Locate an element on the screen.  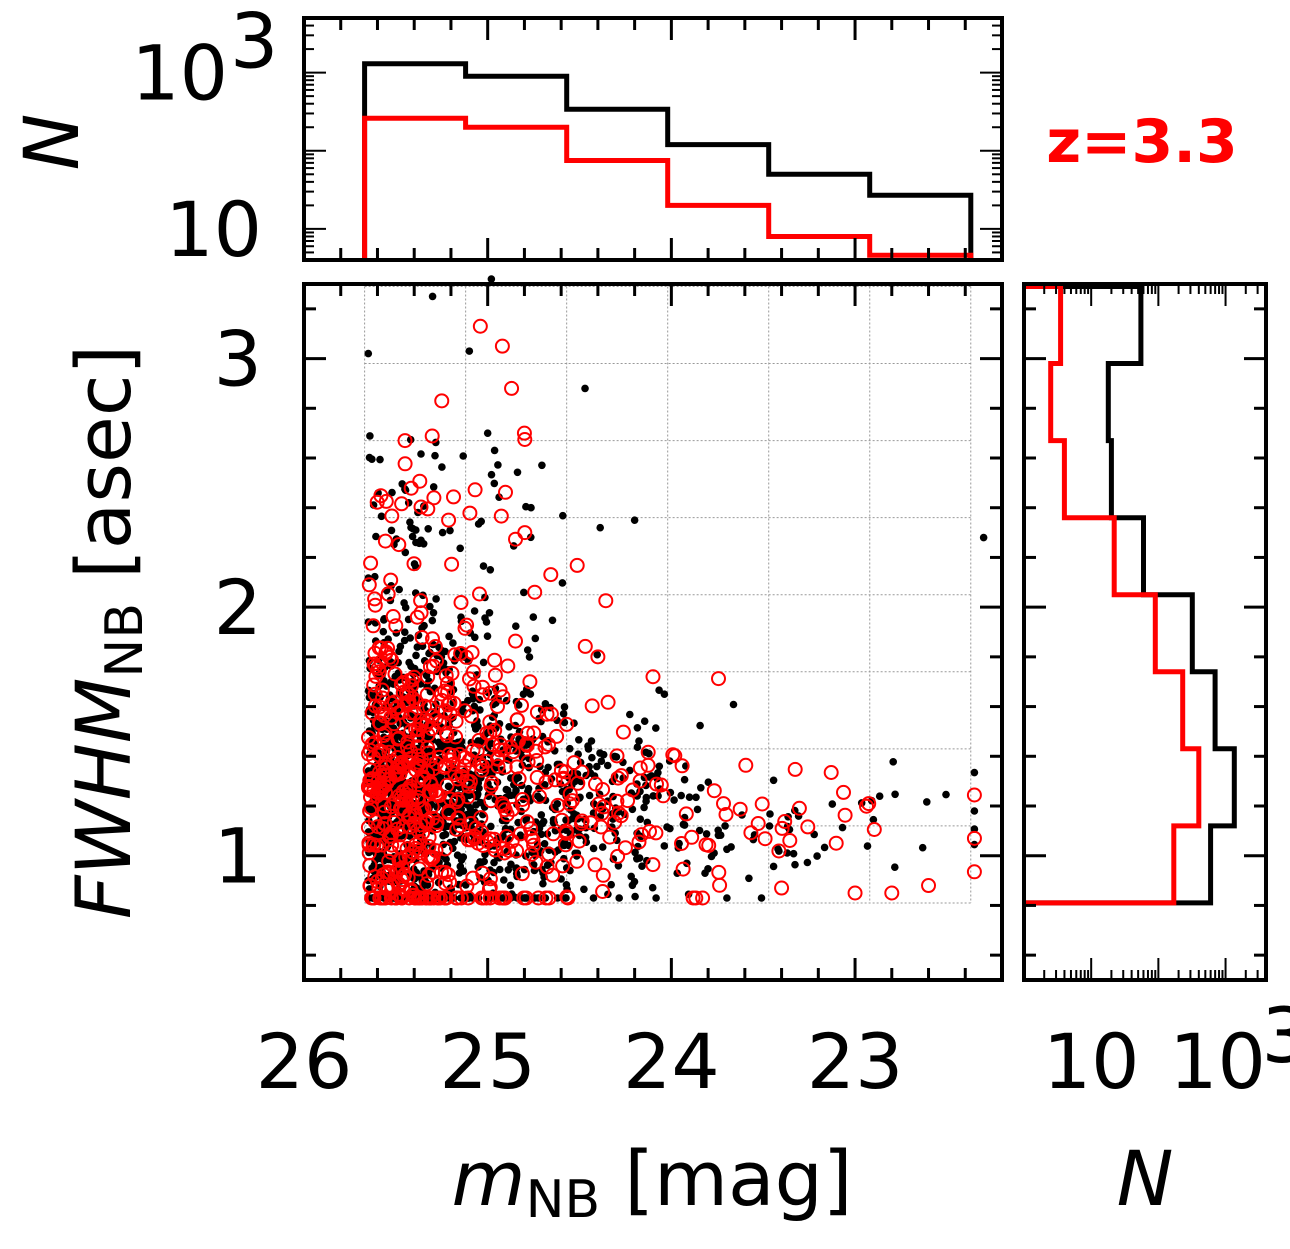
histogram-all is located at coordinates (668, 160).